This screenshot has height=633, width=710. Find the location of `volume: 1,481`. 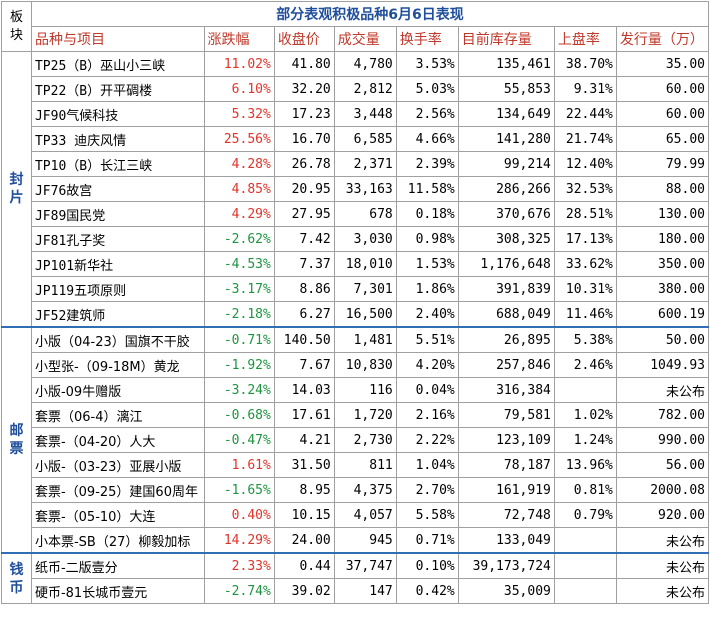

volume: 1,481 is located at coordinates (365, 339).